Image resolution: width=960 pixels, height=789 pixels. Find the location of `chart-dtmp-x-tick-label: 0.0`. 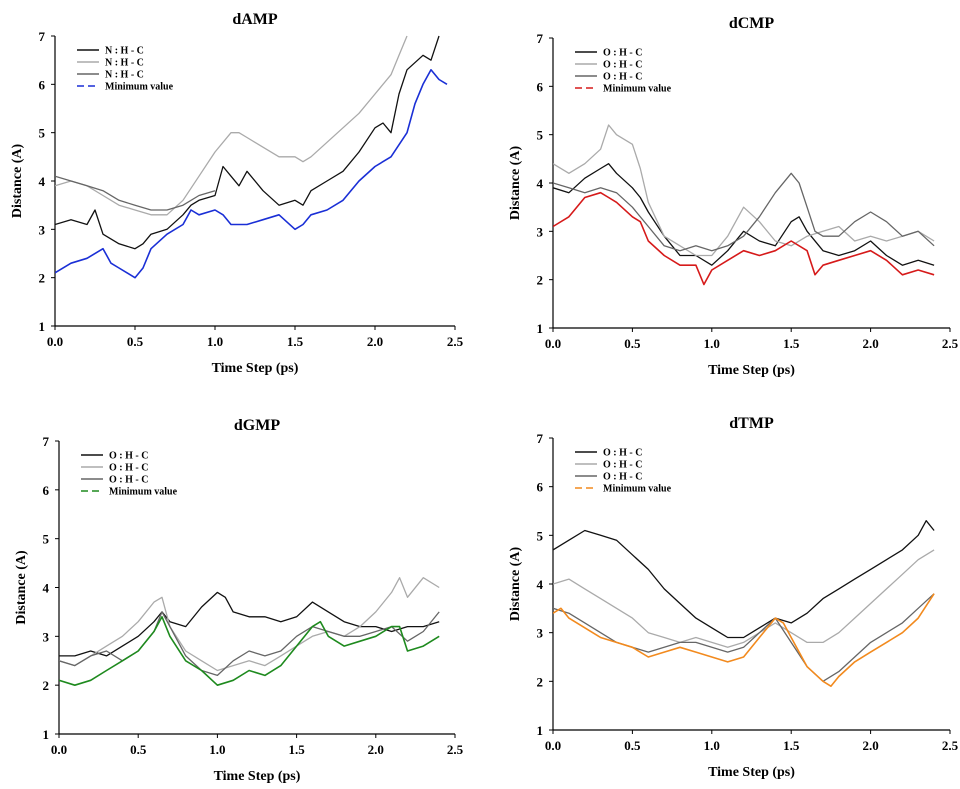

chart-dtmp-x-tick-label: 0.0 is located at coordinates (553, 745).